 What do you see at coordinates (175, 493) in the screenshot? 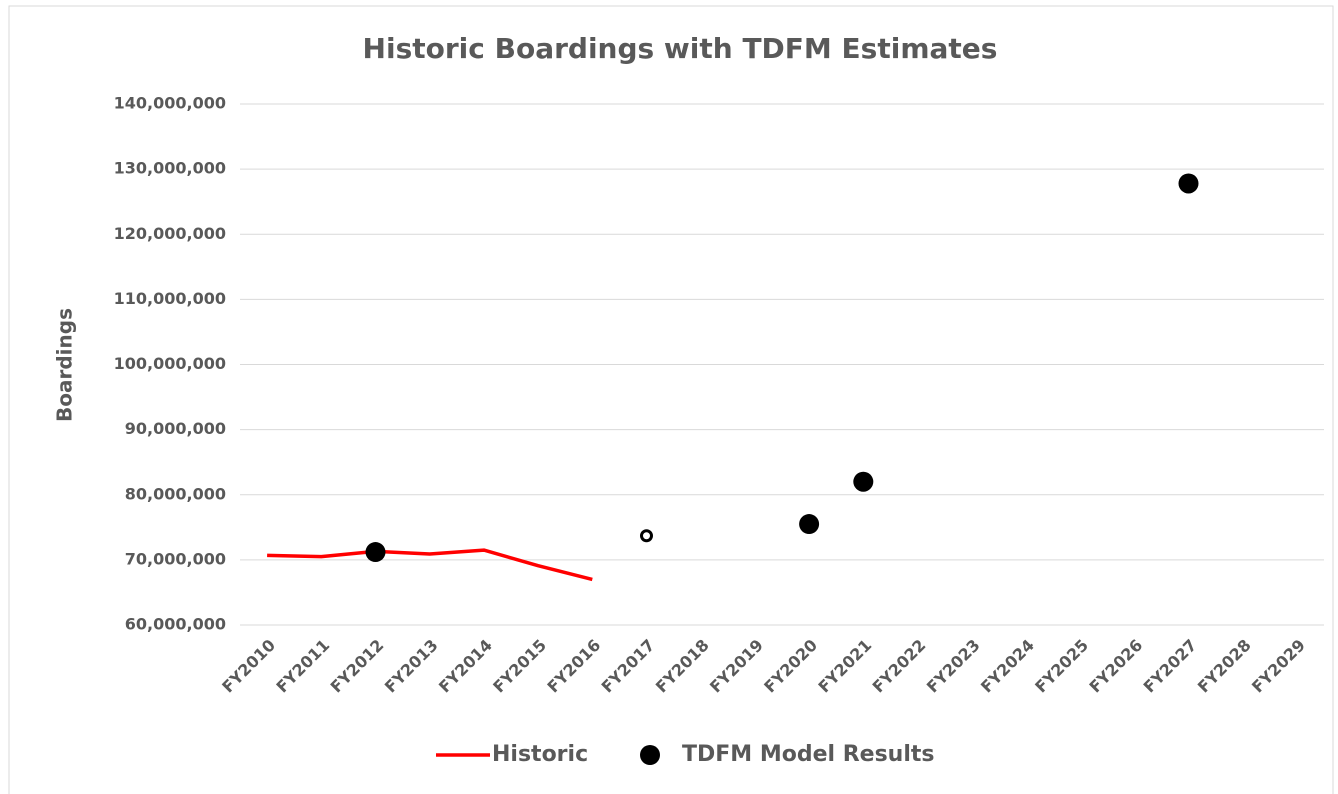
I see `y-tick-label: 80,000,000` at bounding box center [175, 493].